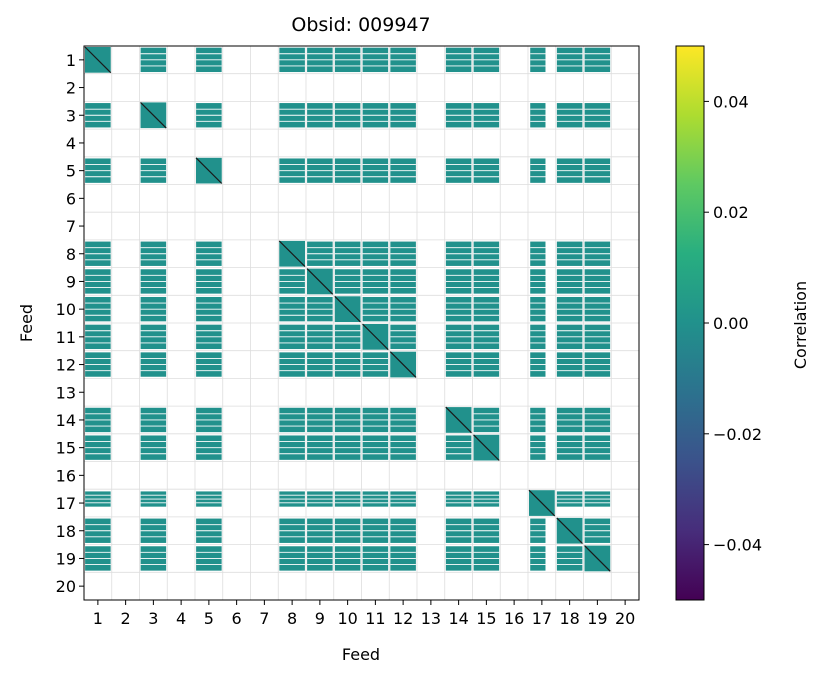 This screenshot has height=678, width=825. I want to click on y-tick-label: 13, so click(66, 392).